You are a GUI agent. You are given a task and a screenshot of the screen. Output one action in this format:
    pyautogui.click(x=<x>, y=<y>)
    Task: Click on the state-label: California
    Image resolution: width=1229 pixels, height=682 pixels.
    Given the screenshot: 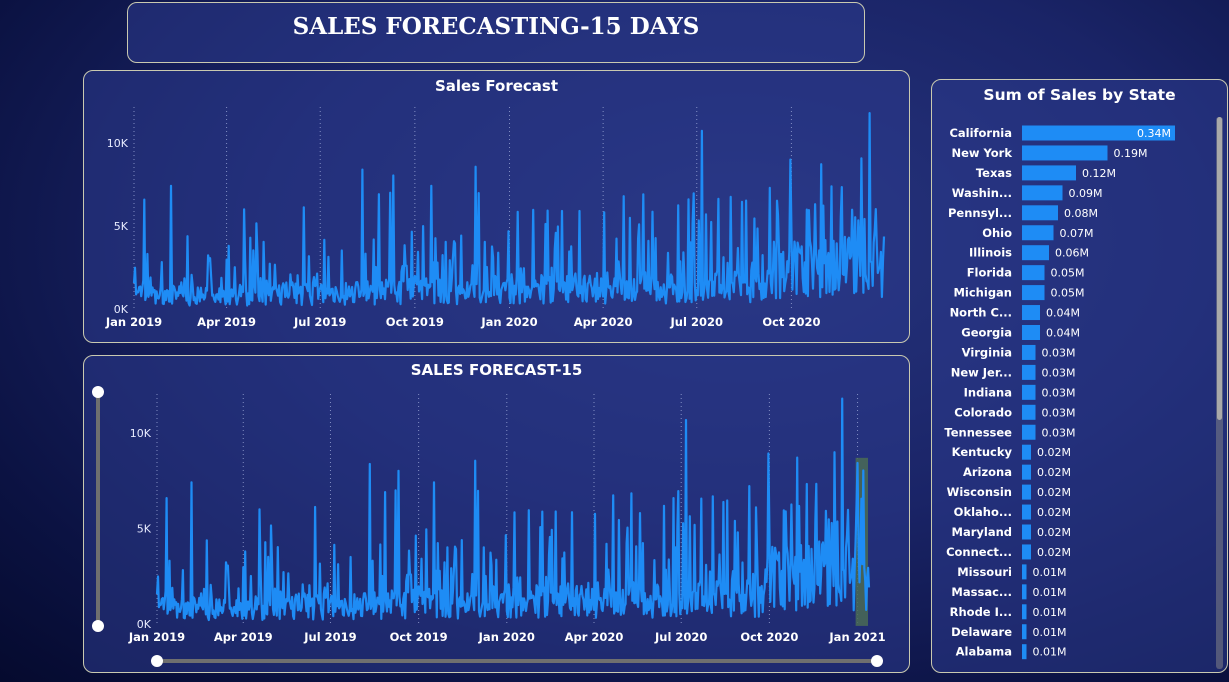 What is the action you would take?
    pyautogui.click(x=980, y=133)
    